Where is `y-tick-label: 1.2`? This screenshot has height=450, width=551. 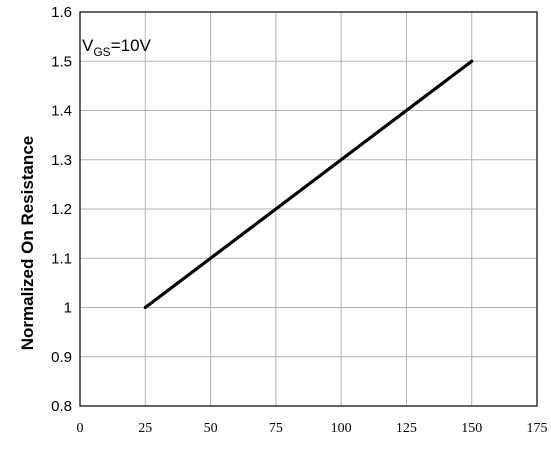 y-tick-label: 1.2 is located at coordinates (61, 209).